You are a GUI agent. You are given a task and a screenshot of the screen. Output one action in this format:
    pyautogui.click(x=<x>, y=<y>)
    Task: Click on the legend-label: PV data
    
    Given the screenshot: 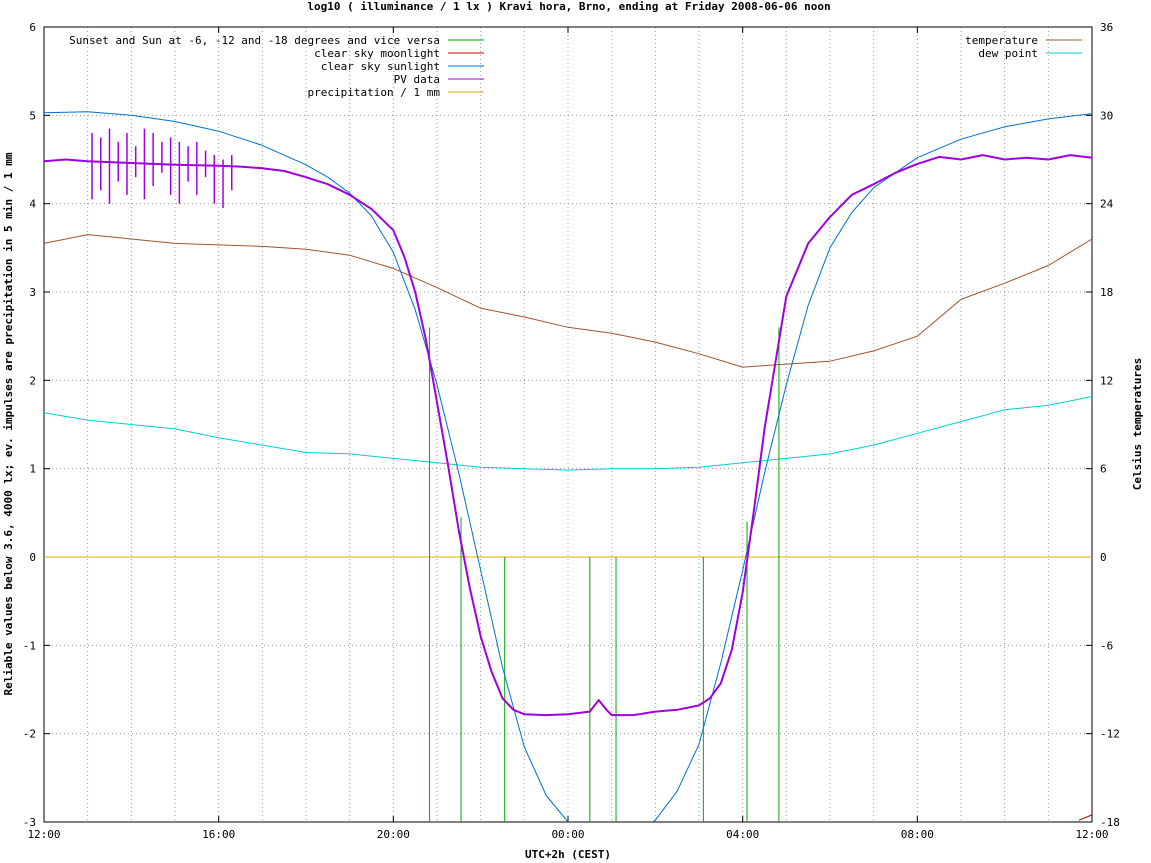 What is the action you would take?
    pyautogui.click(x=417, y=79)
    